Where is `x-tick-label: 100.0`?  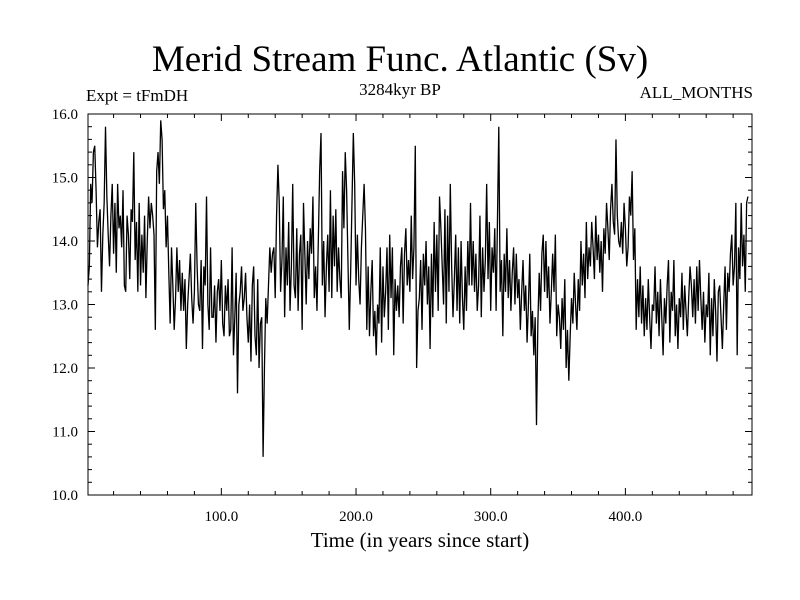 x-tick-label: 100.0 is located at coordinates (221, 517).